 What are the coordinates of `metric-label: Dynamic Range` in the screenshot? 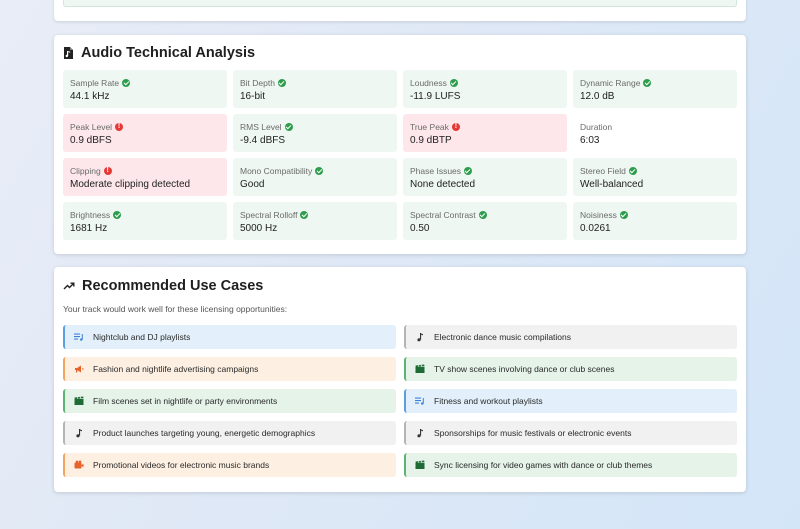 It's located at (610, 82).